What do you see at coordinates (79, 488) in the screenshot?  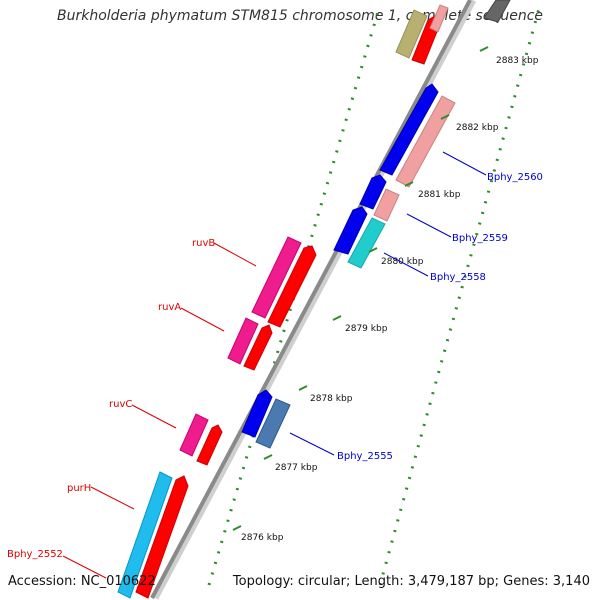 I see `label-purH: purH` at bounding box center [79, 488].